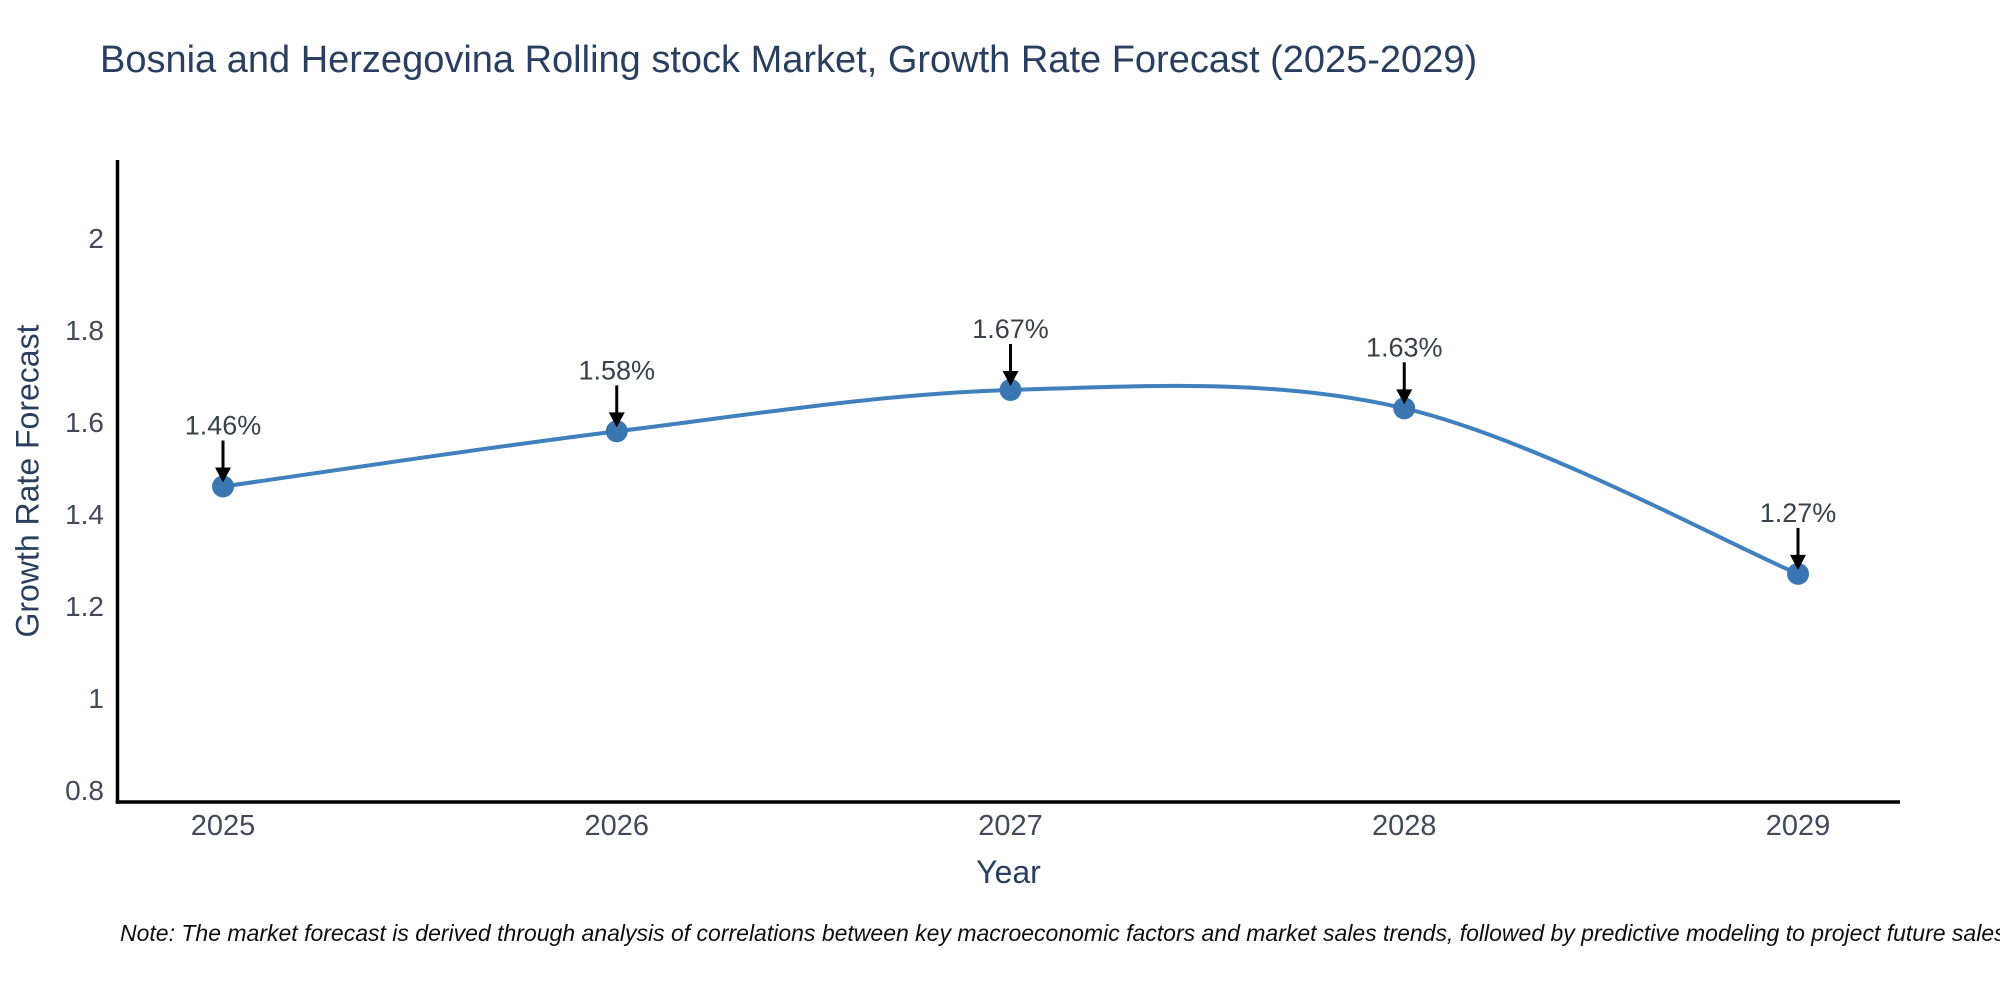 The height and width of the screenshot is (1000, 2000). What do you see at coordinates (1008, 872) in the screenshot?
I see `x-axis-title: Year` at bounding box center [1008, 872].